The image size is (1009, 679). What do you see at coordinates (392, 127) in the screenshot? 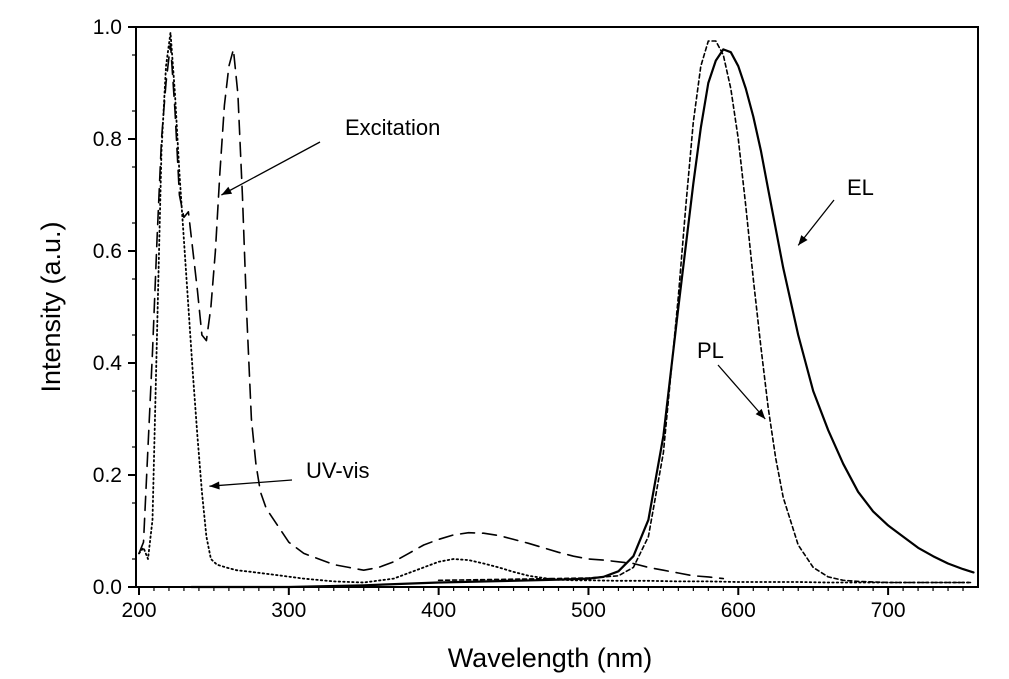
I see `annotation-excitation-label: Excitation` at bounding box center [392, 127].